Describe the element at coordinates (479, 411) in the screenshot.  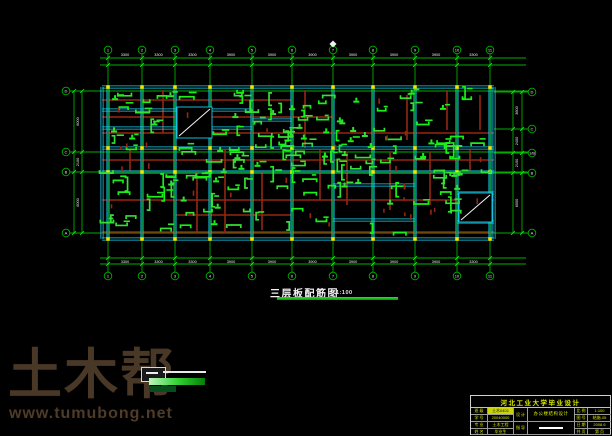
I see `tb-label-class: 班 级` at that location.